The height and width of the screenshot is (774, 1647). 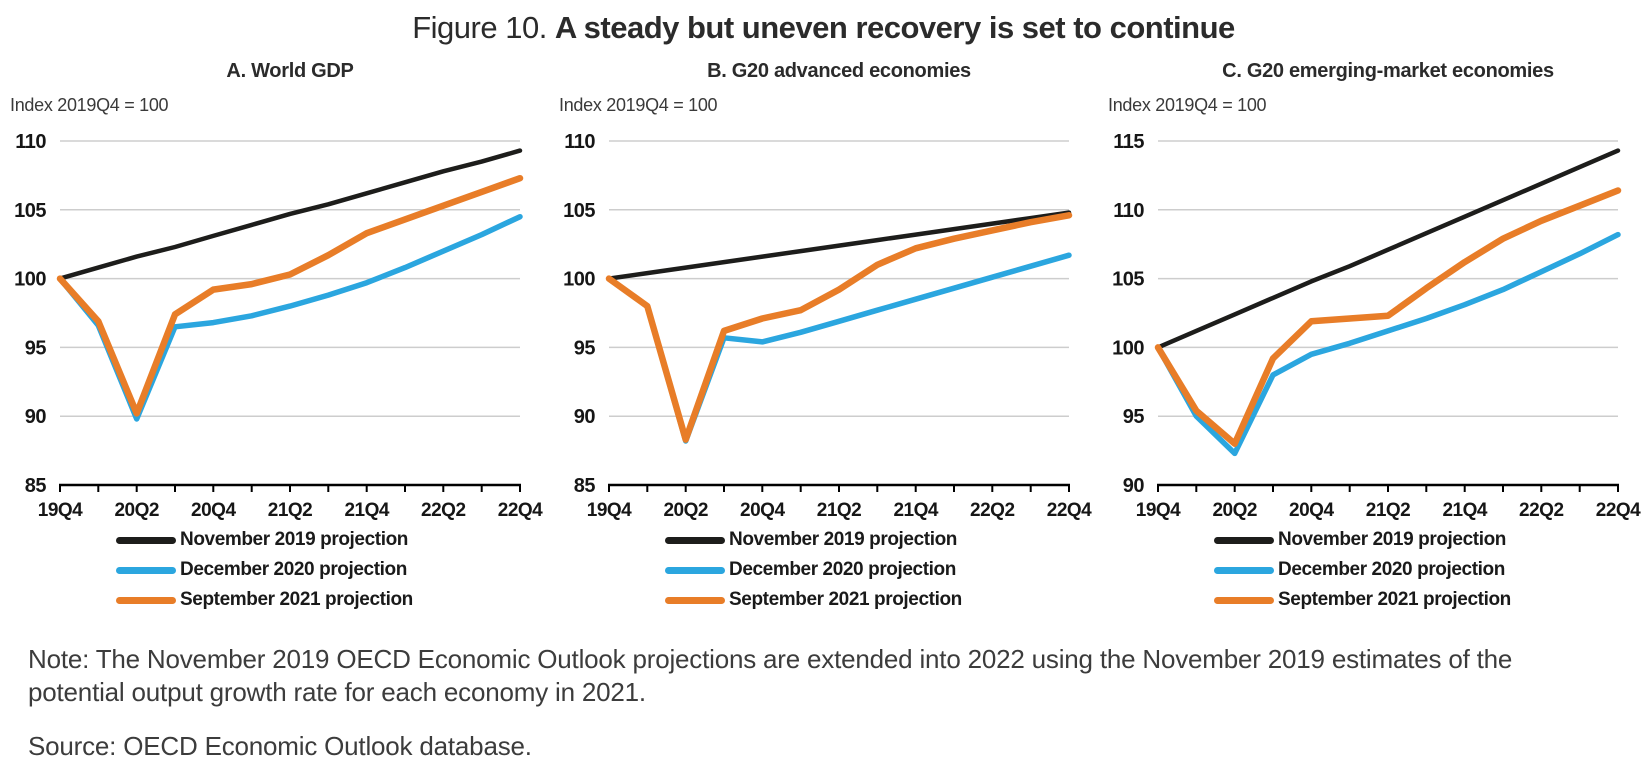 What do you see at coordinates (290, 71) in the screenshot?
I see `panel-title: A. World GDP` at bounding box center [290, 71].